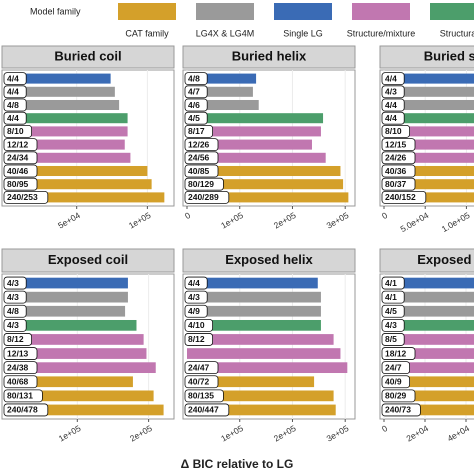  I want to click on x-tick-label: 2e+05, so click(285, 433).